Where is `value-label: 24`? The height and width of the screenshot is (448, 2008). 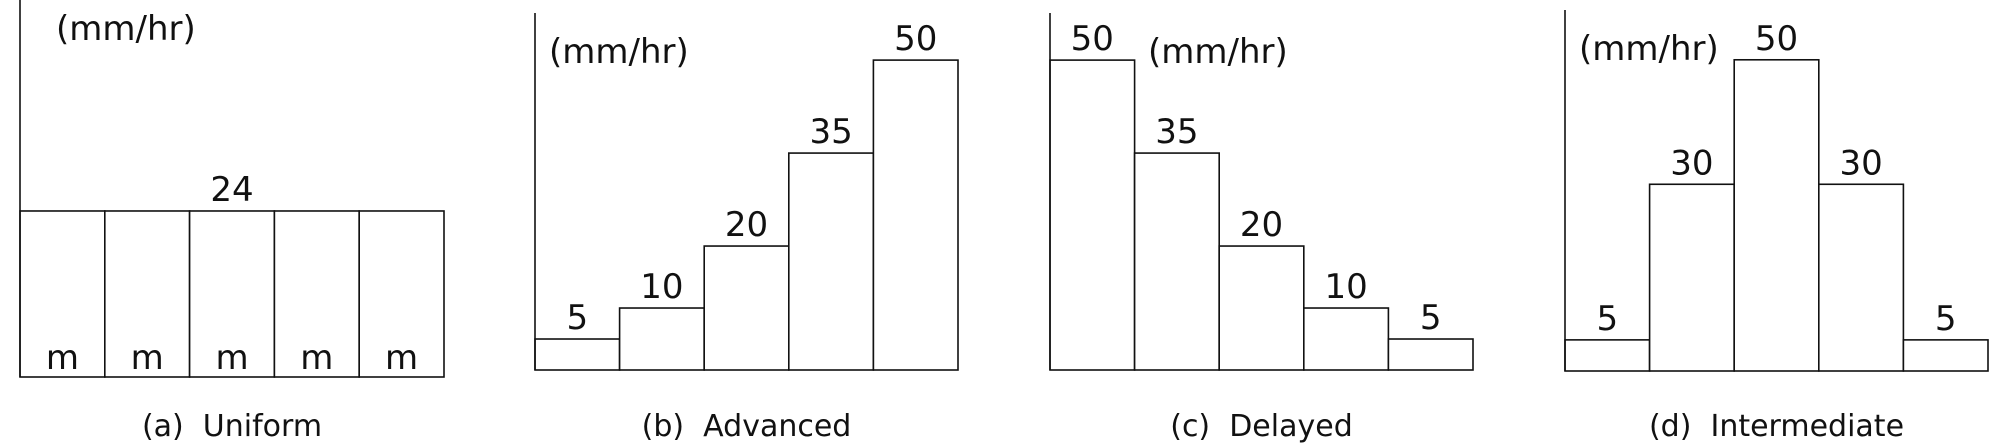
value-label: 24 is located at coordinates (231, 190).